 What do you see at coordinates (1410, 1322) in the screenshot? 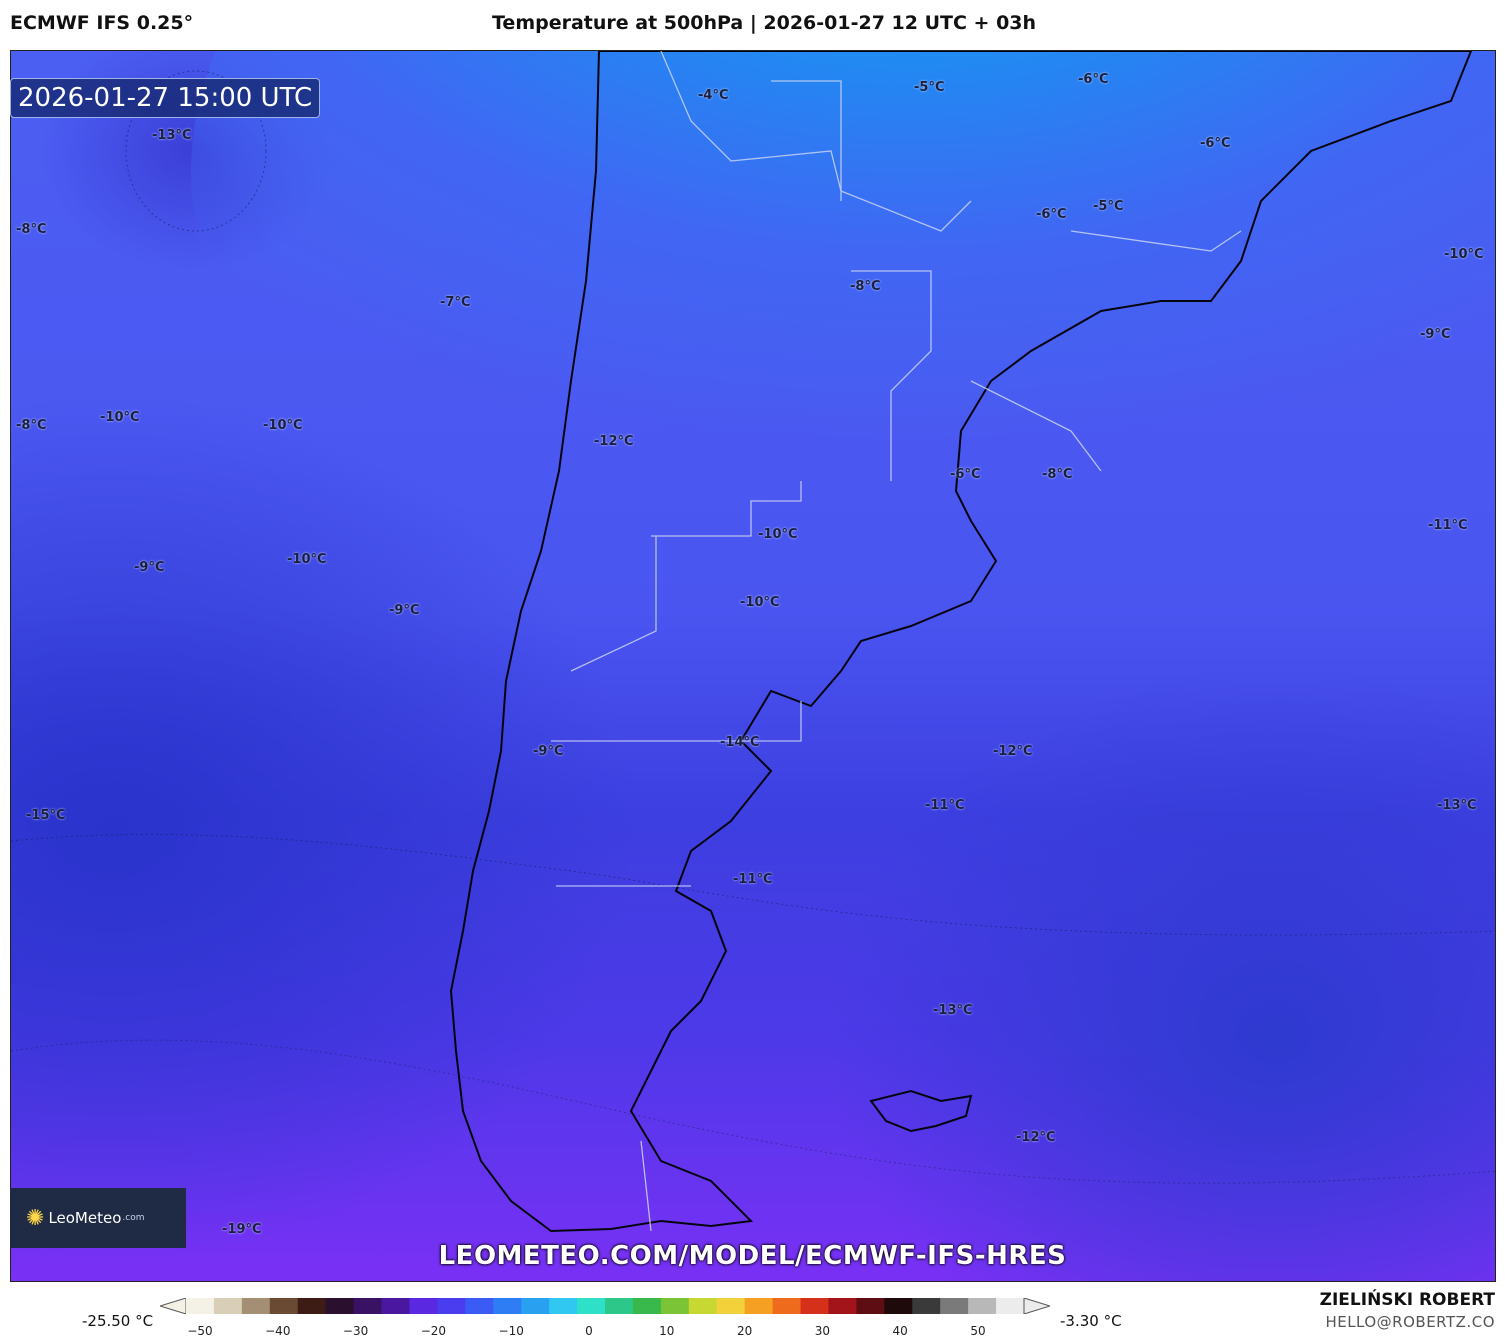
I see `author-email: HELLO@ROBERTZ.CO` at bounding box center [1410, 1322].